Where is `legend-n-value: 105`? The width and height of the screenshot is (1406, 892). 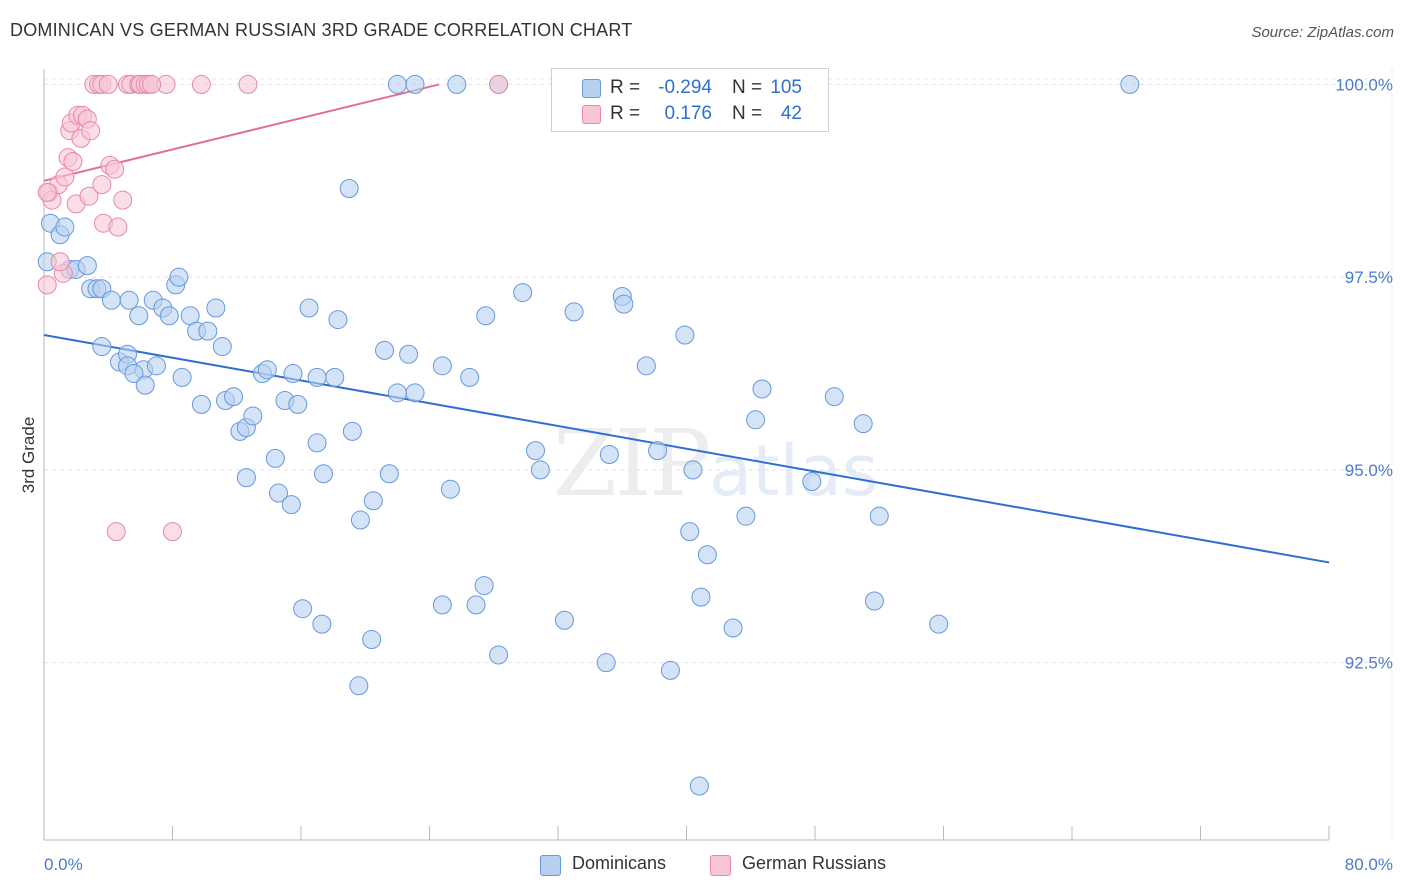 legend-n-value: 105 is located at coordinates (786, 87).